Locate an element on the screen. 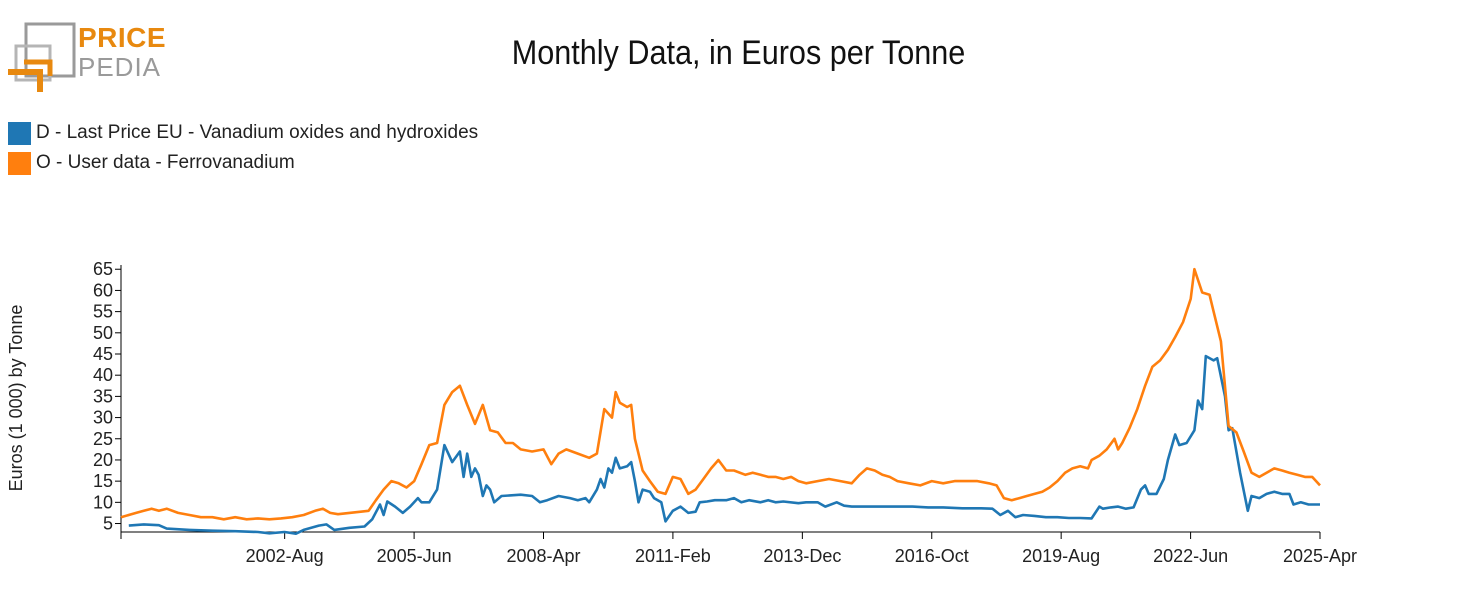  y-tick-label: 65 is located at coordinates (103, 269).